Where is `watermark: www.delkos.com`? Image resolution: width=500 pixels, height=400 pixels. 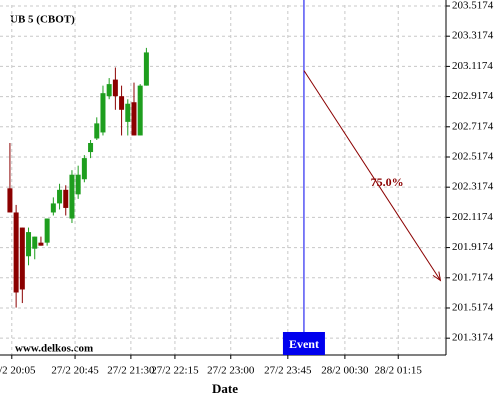
watermark: www.delkos.com is located at coordinates (54, 349).